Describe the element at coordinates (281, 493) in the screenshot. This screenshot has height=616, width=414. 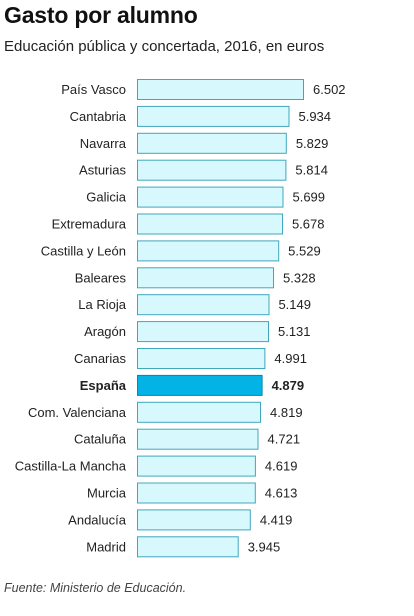
I see `value-label: 4.613` at that location.